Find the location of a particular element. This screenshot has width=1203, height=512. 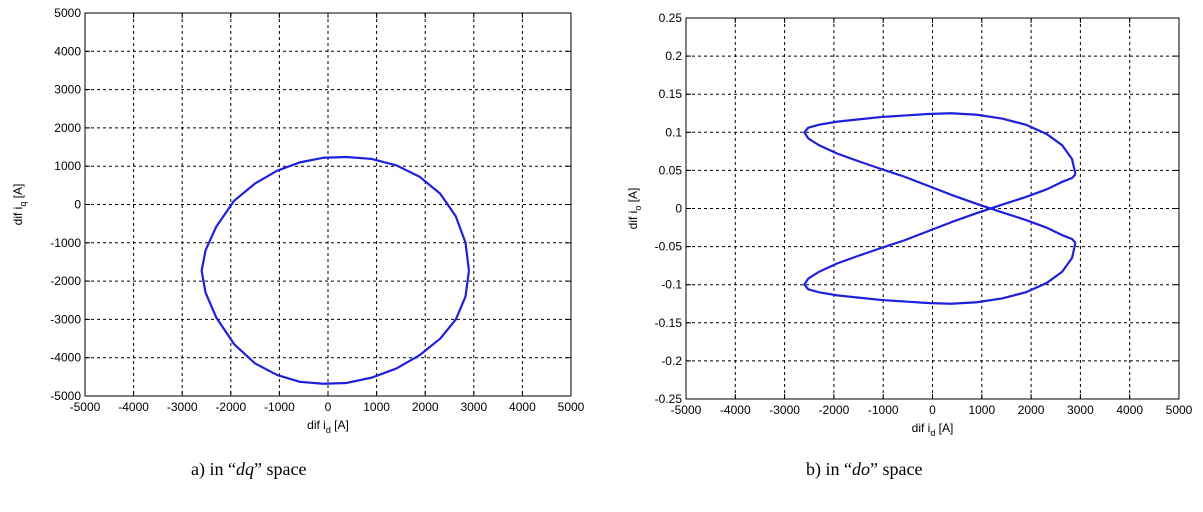

y-tick-label: 0.2 is located at coordinates (673, 56).